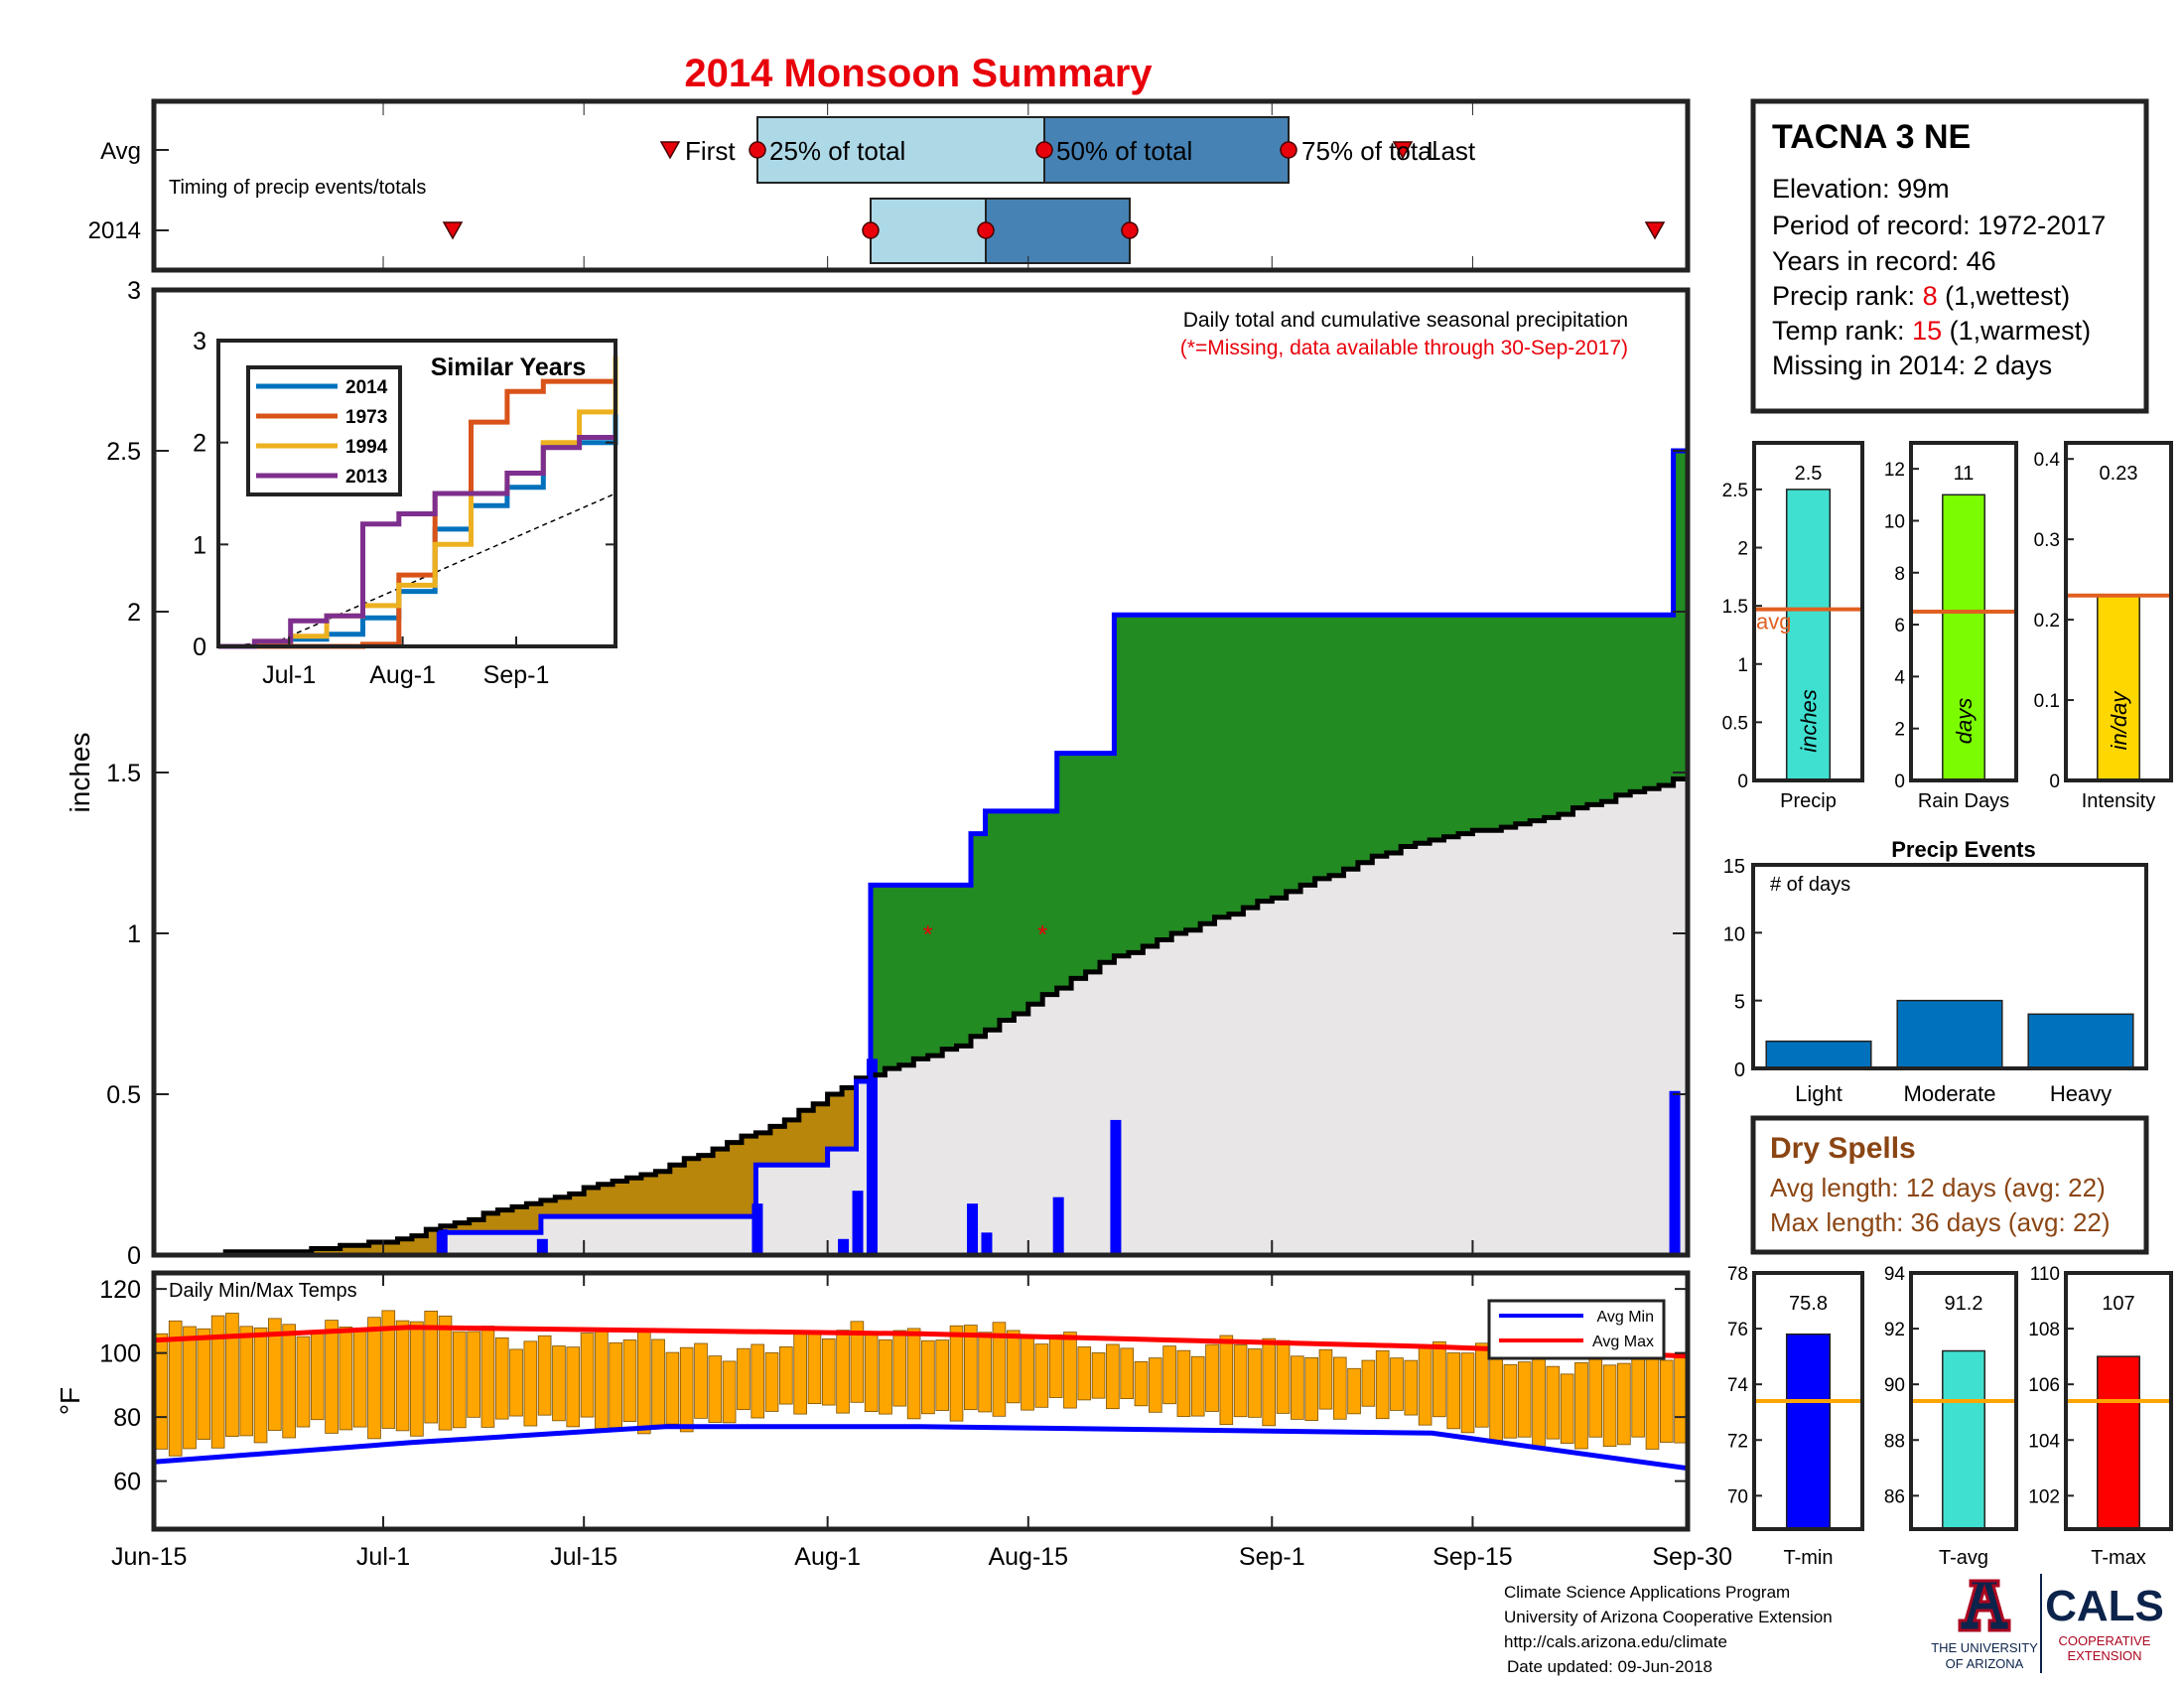 This screenshot has height=1688, width=2184. What do you see at coordinates (127, 1418) in the screenshot?
I see `temps-y-tick-label: 80` at bounding box center [127, 1418].